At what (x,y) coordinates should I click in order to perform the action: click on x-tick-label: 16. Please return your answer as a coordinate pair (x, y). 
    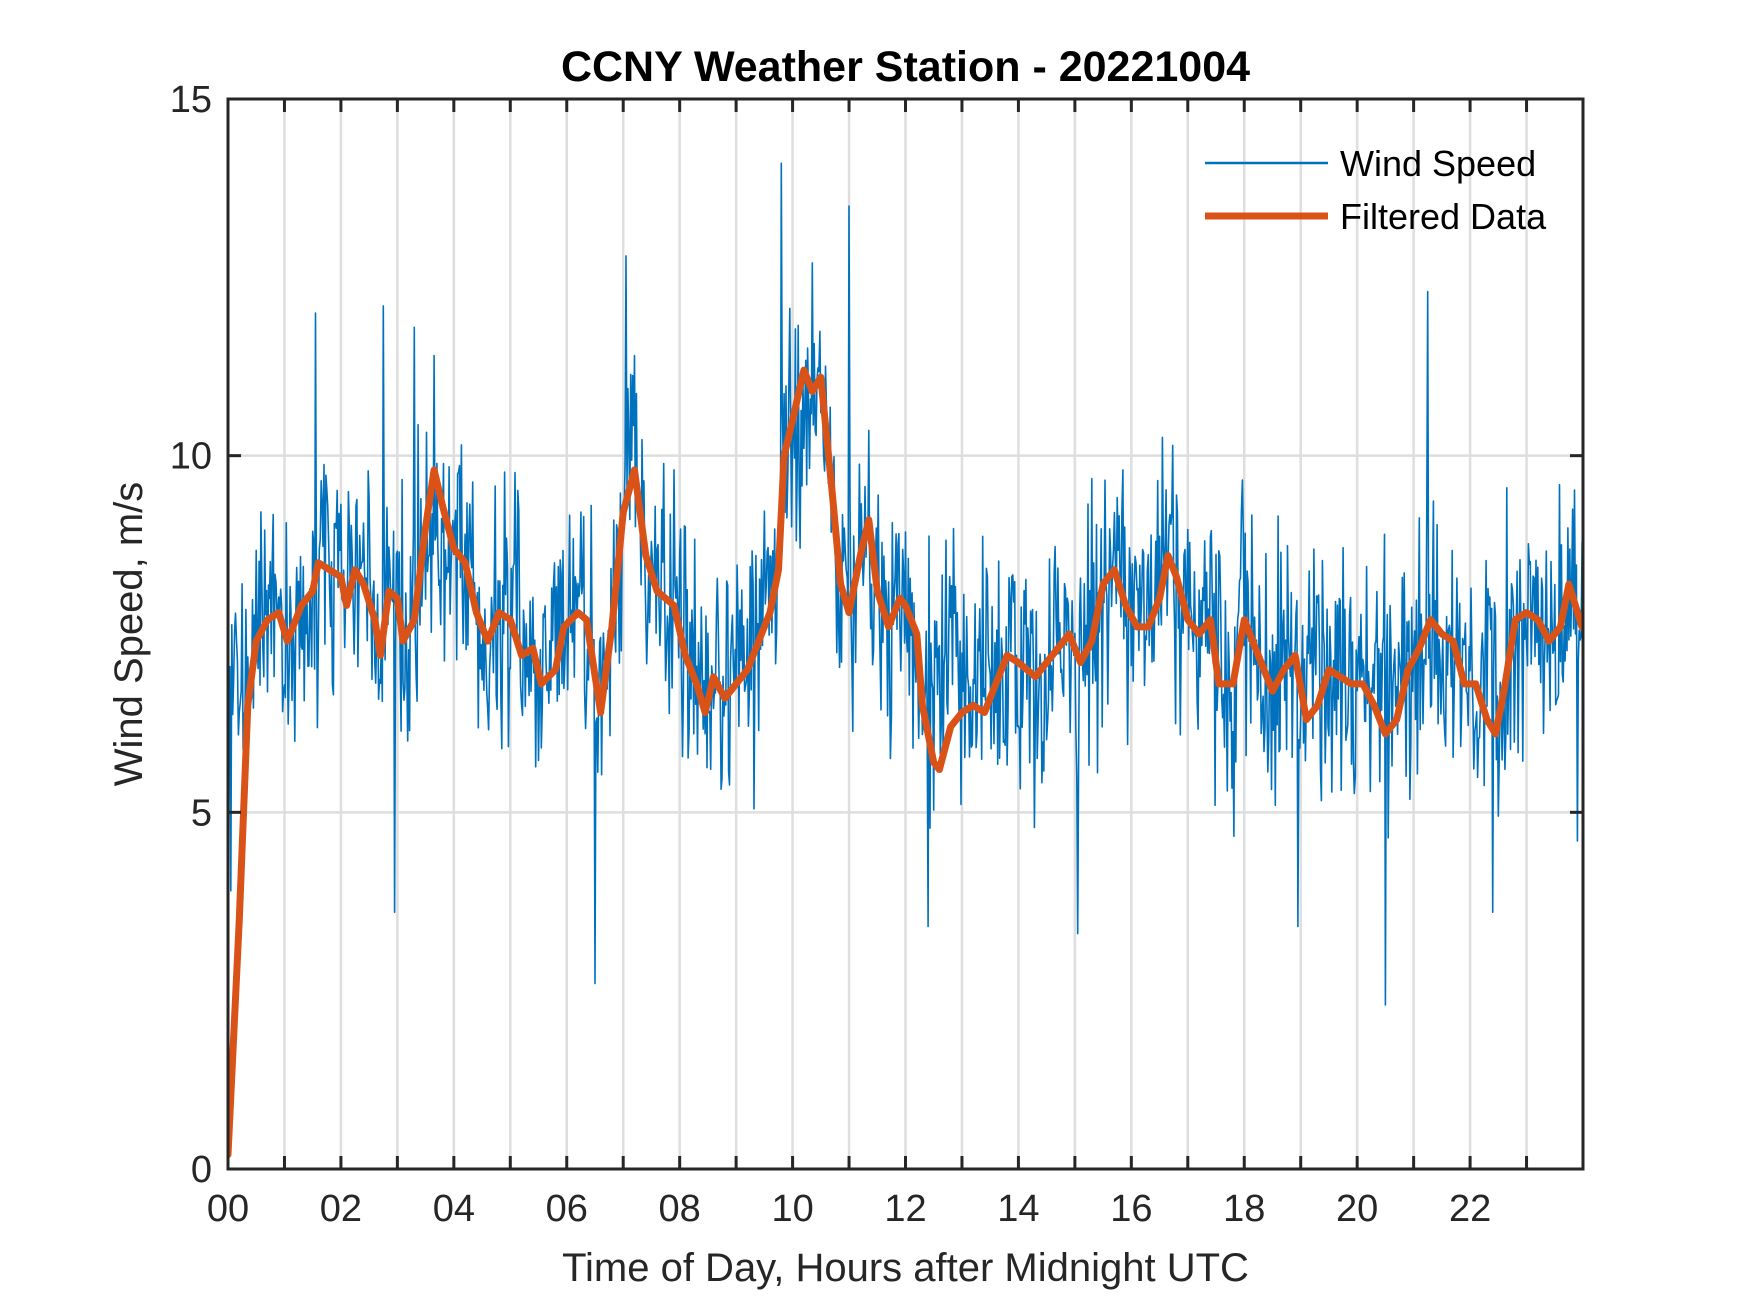
    Looking at the image, I should click on (1131, 1209).